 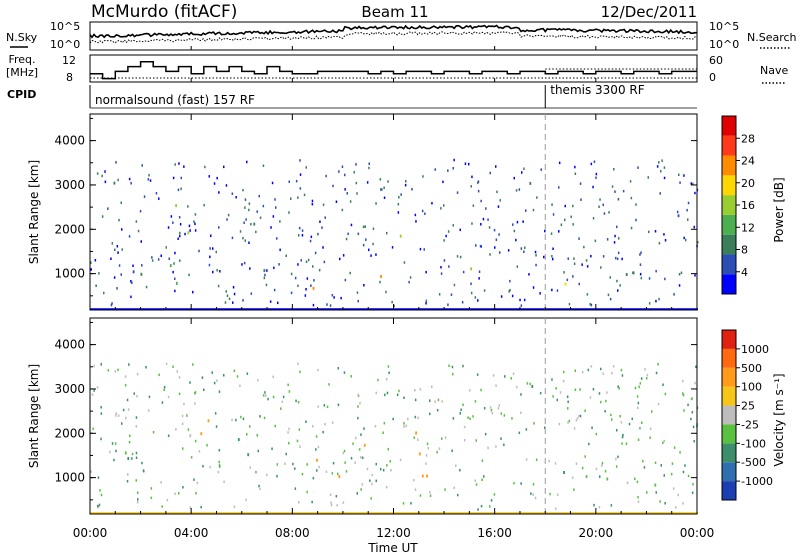 I want to click on colorbar-tick-label: 100, so click(x=751, y=387).